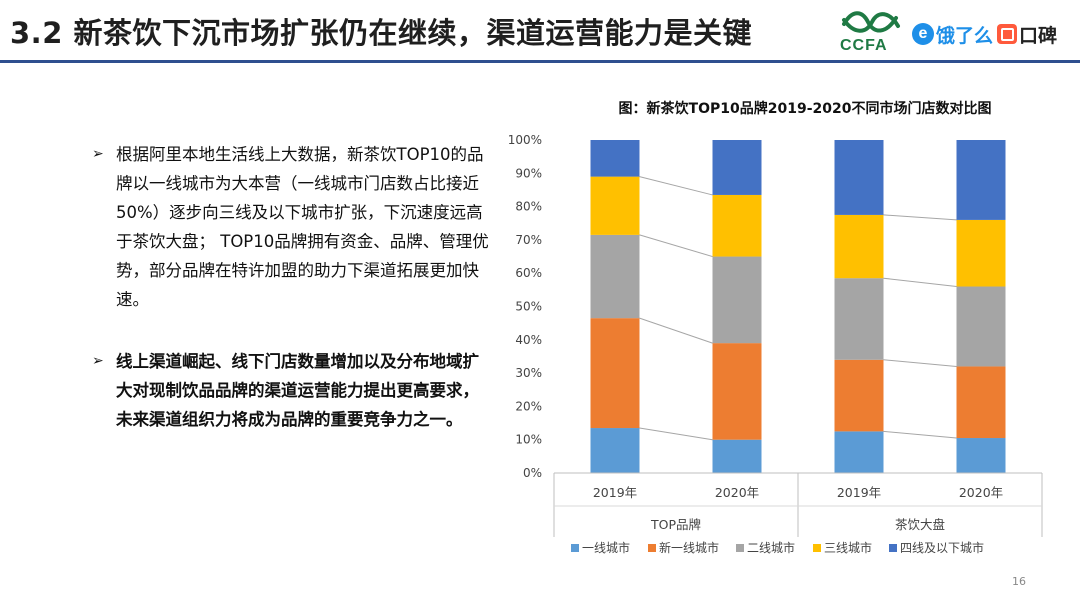  What do you see at coordinates (528, 307) in the screenshot?
I see `y-tick-label: 50%` at bounding box center [528, 307].